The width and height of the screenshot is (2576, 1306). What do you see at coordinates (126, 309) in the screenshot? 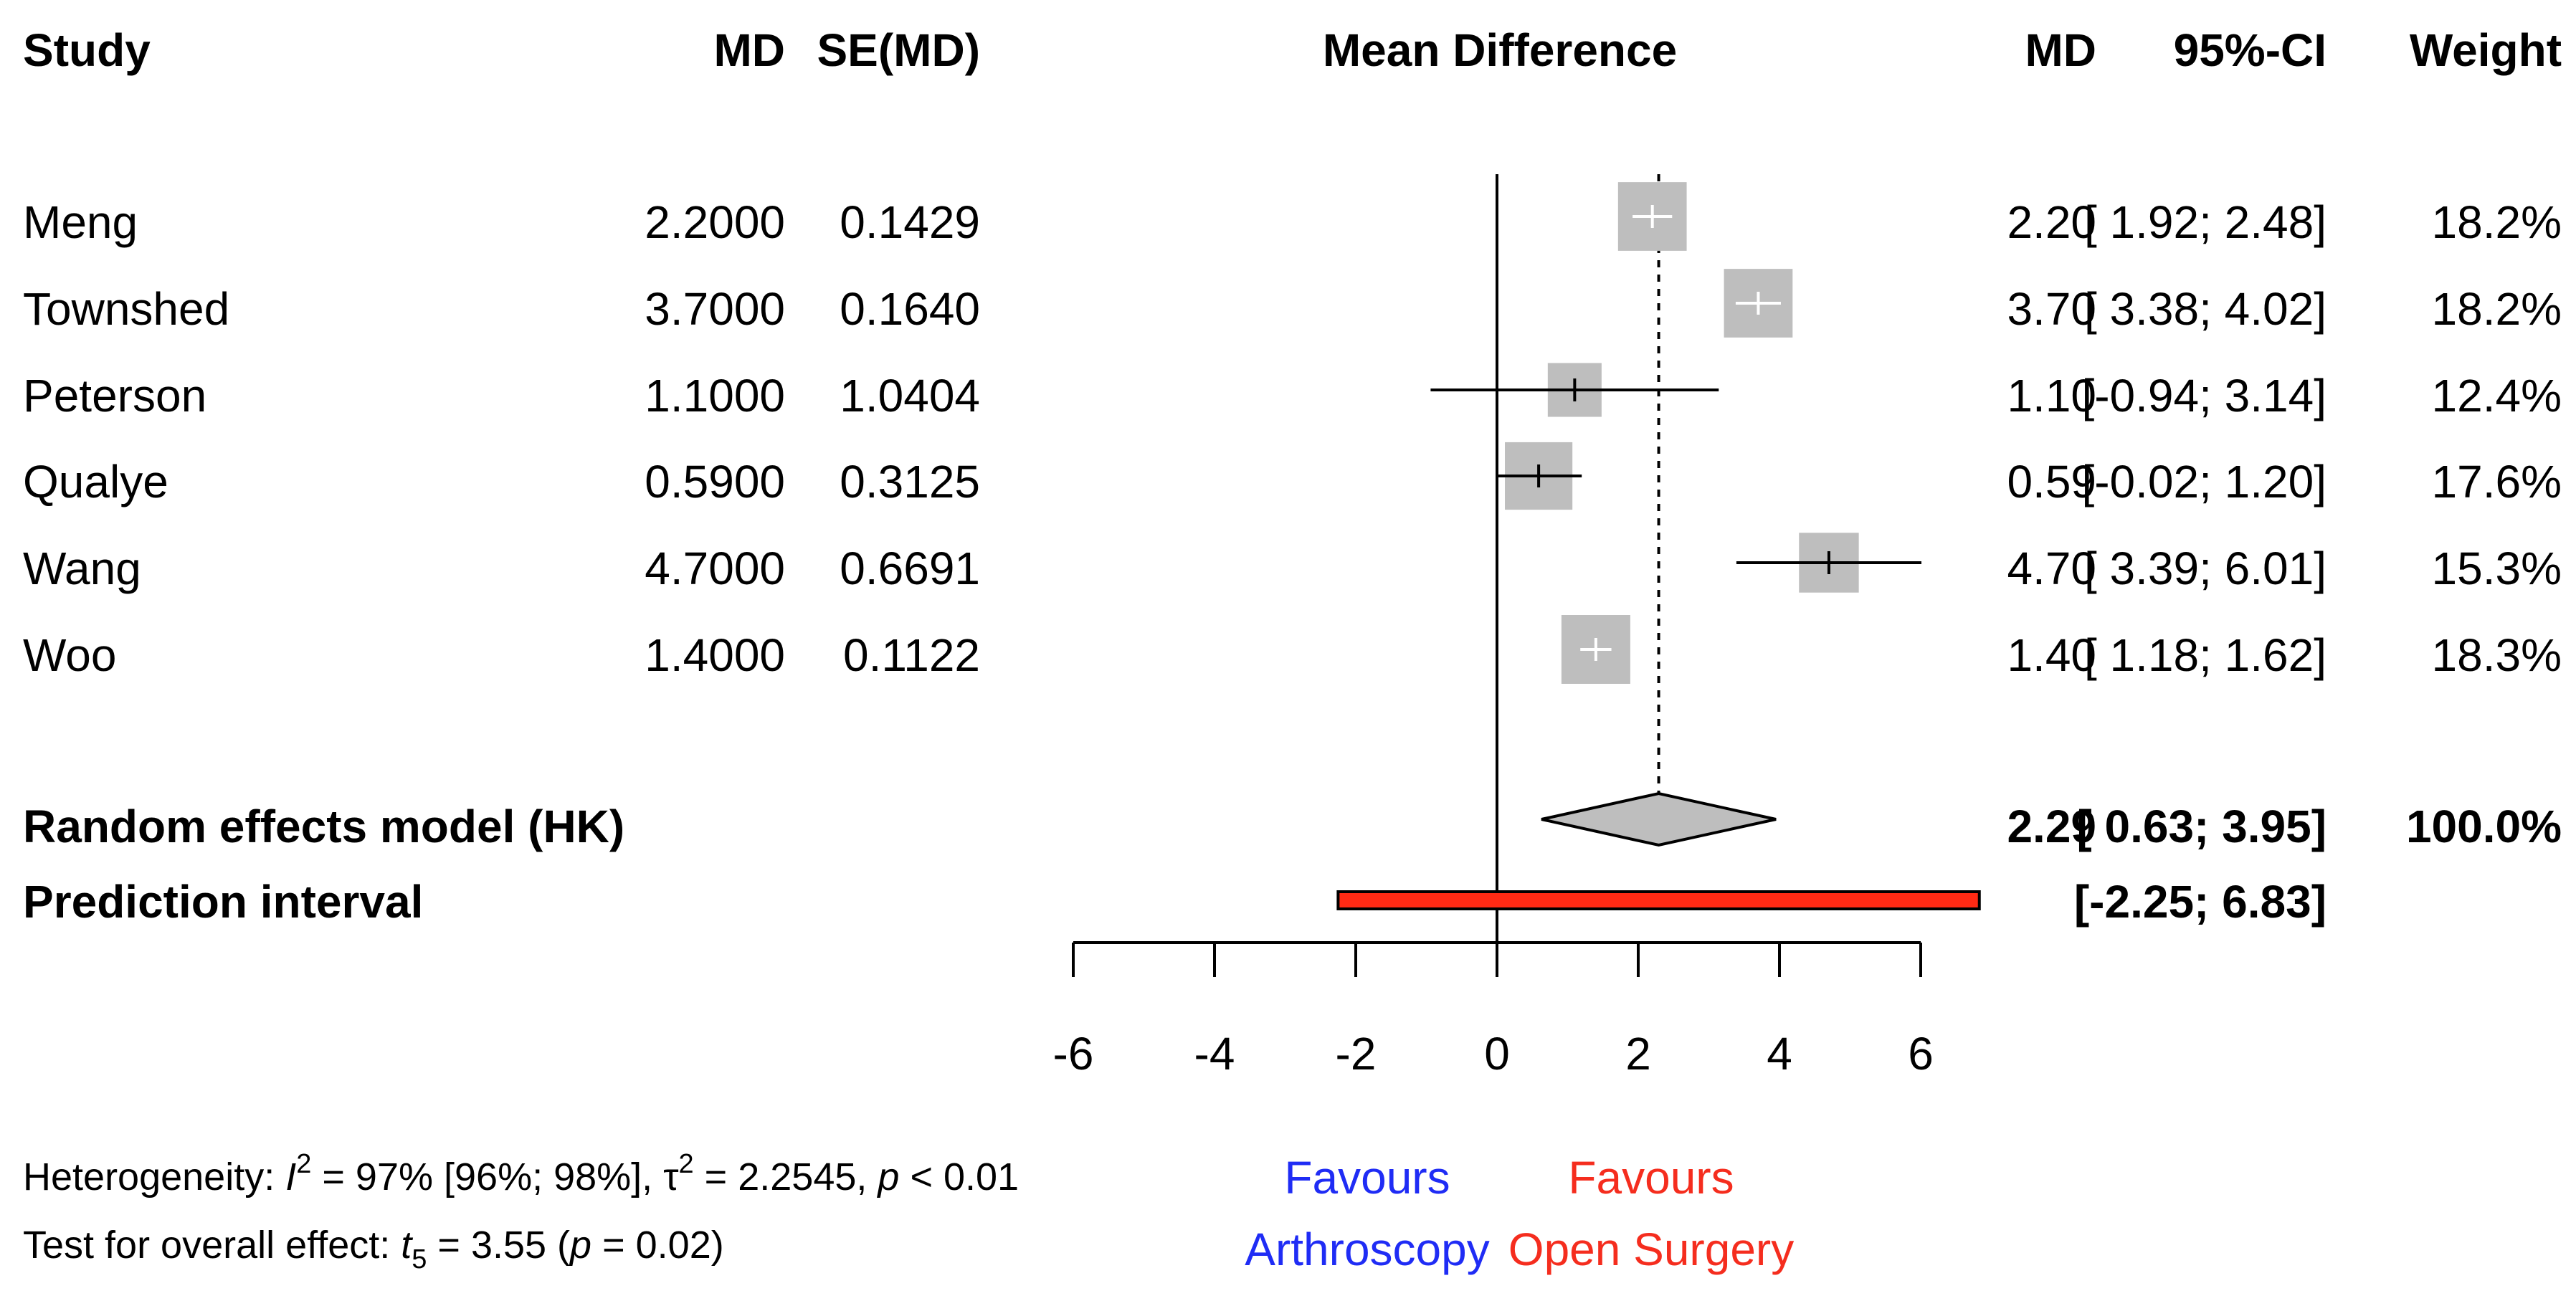
I see `study-name: Townshed` at bounding box center [126, 309].